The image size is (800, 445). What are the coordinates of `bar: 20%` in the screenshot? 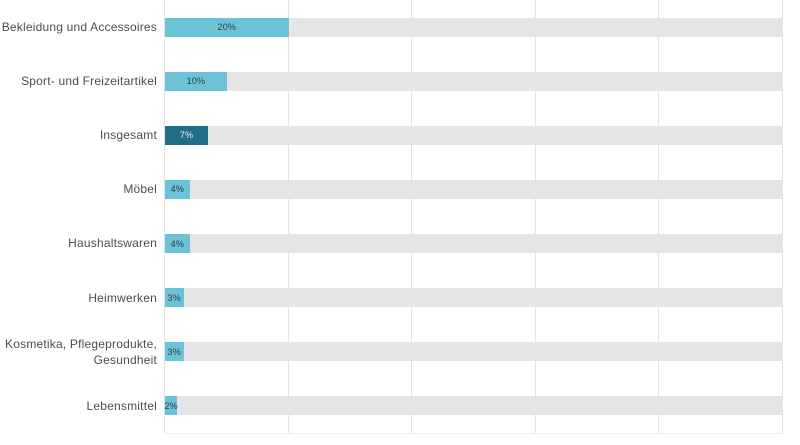 It's located at (227, 27).